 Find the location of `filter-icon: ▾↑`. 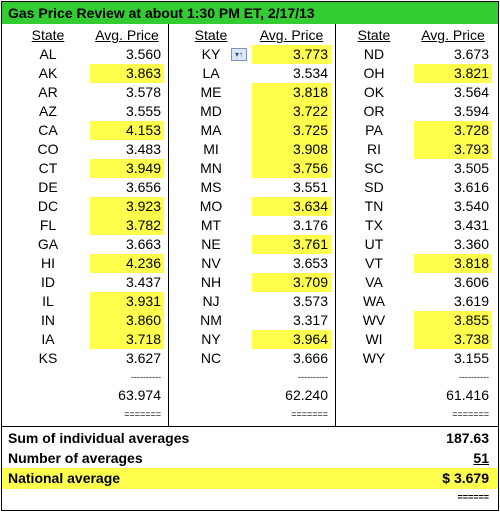

filter-icon: ▾↑ is located at coordinates (239, 54).